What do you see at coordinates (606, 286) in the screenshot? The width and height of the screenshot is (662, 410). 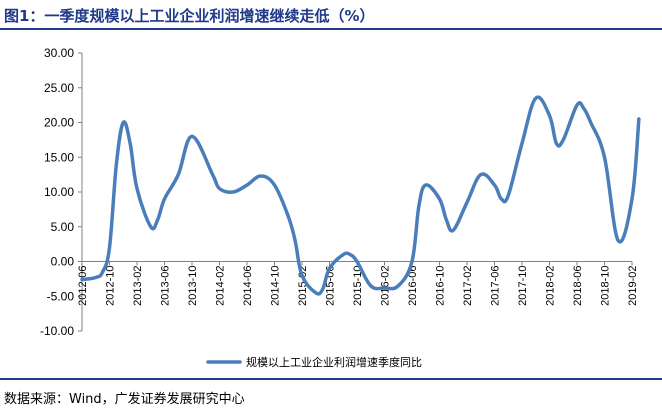 I see `x-tick-label: 2018-10` at bounding box center [606, 286].